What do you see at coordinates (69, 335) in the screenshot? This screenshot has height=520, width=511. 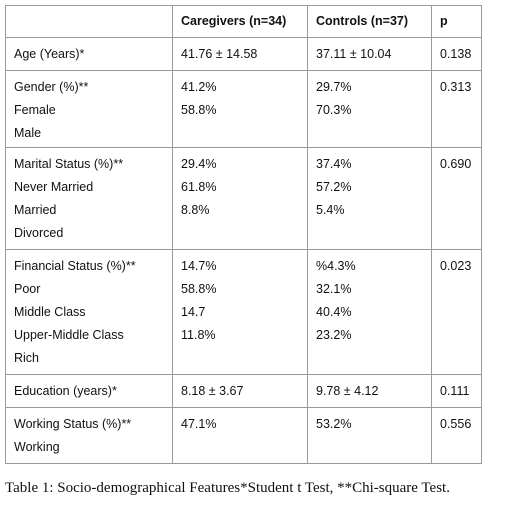 I see `cell-line: Upper-Middle Class` at bounding box center [69, 335].